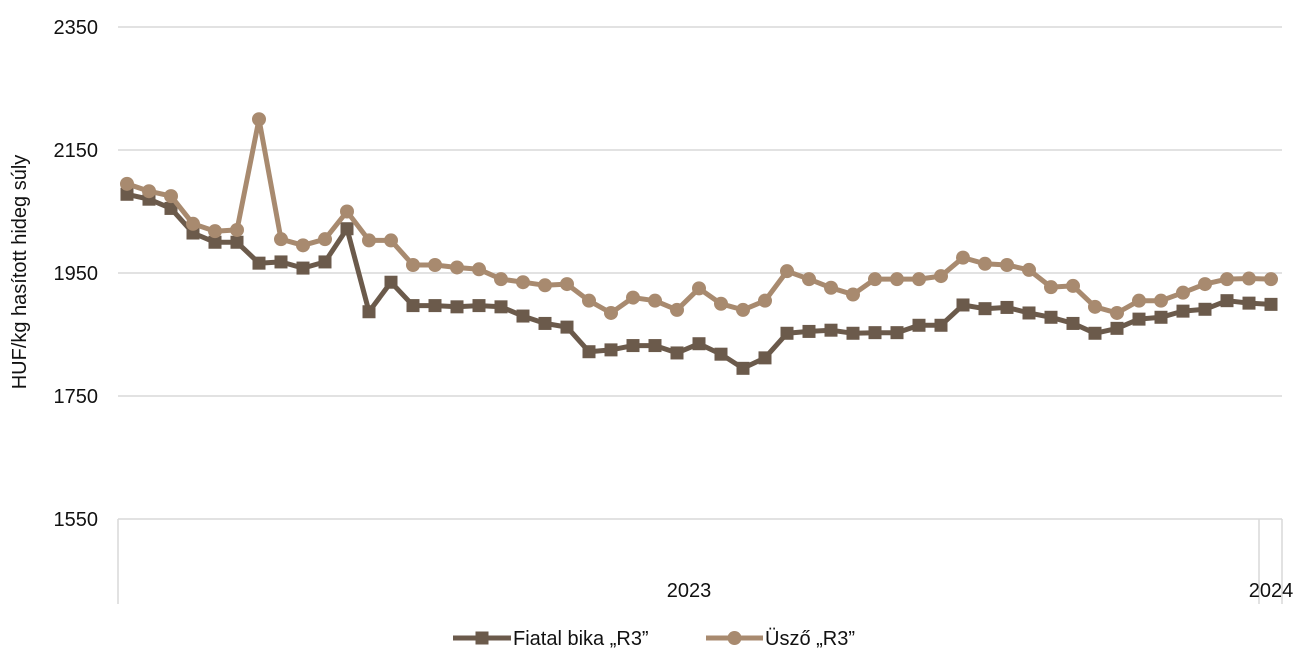 The width and height of the screenshot is (1300, 648). Describe the element at coordinates (76, 274) in the screenshot. I see `y-tick-label: 1950` at that location.